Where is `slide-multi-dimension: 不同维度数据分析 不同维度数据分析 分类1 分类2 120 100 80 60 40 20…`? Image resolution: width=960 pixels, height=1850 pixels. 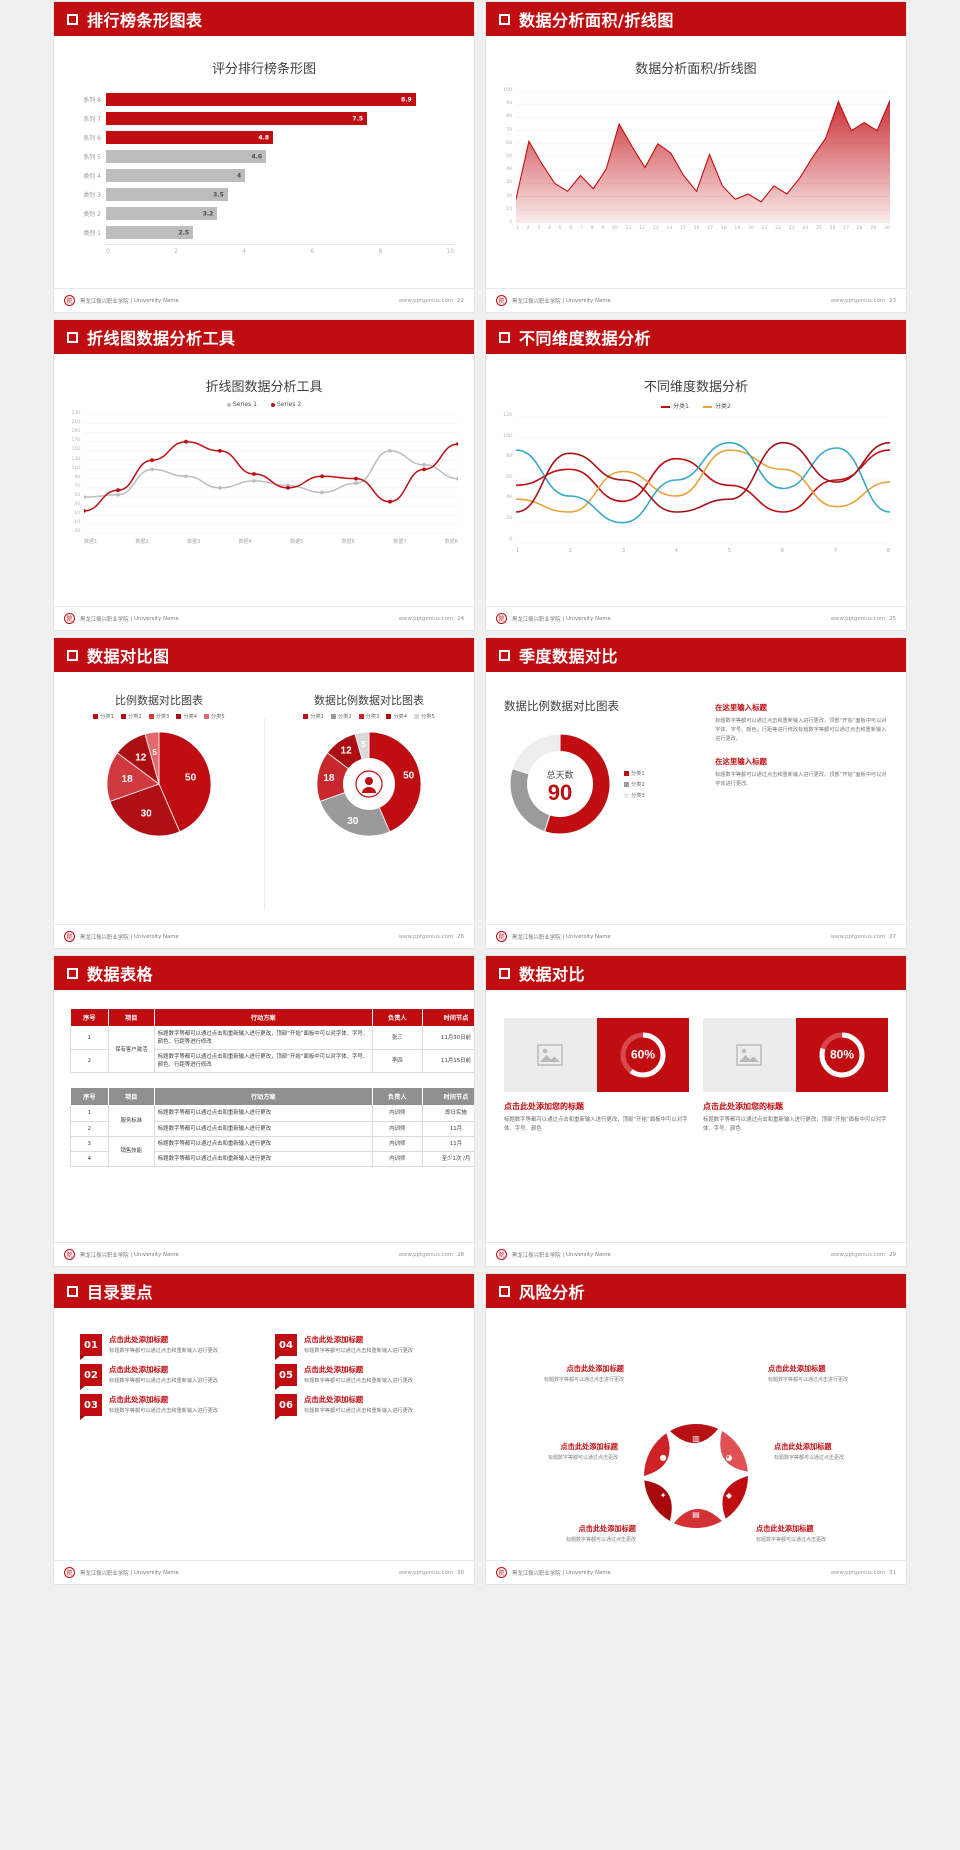 slide-multi-dimension: 不同维度数据分析 不同维度数据分析 分类1 分类2 120 100 80 60 40 20… is located at coordinates (696, 475).